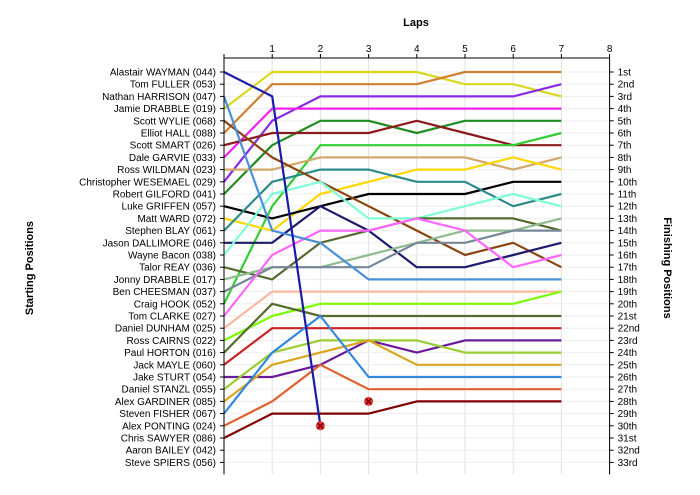 This screenshot has width=700, height=495. What do you see at coordinates (369, 49) in the screenshot?
I see `lap-tick-label: 3` at bounding box center [369, 49].